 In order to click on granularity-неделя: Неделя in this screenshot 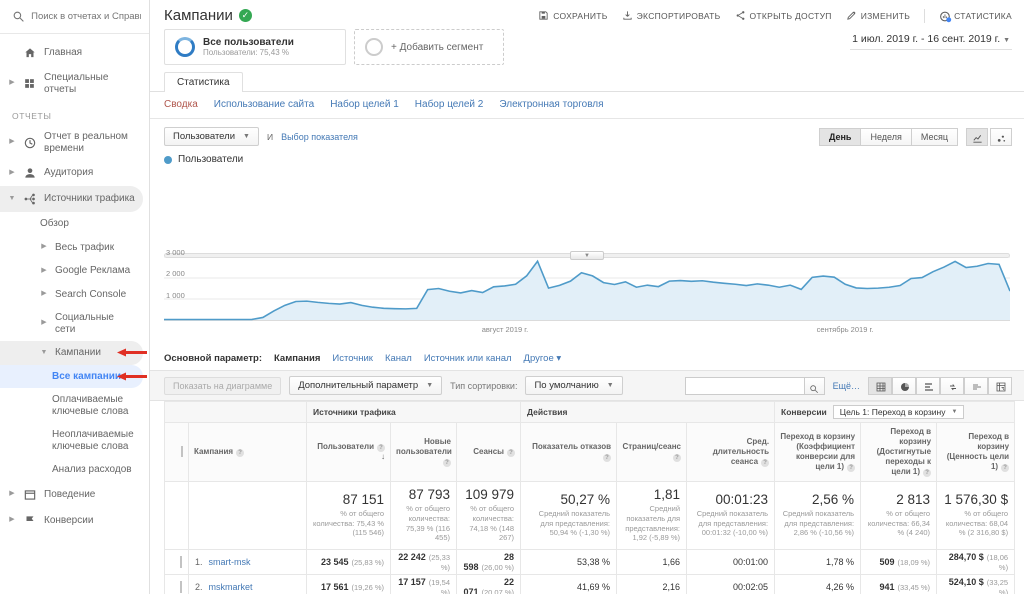, I will do `click(886, 136)`.